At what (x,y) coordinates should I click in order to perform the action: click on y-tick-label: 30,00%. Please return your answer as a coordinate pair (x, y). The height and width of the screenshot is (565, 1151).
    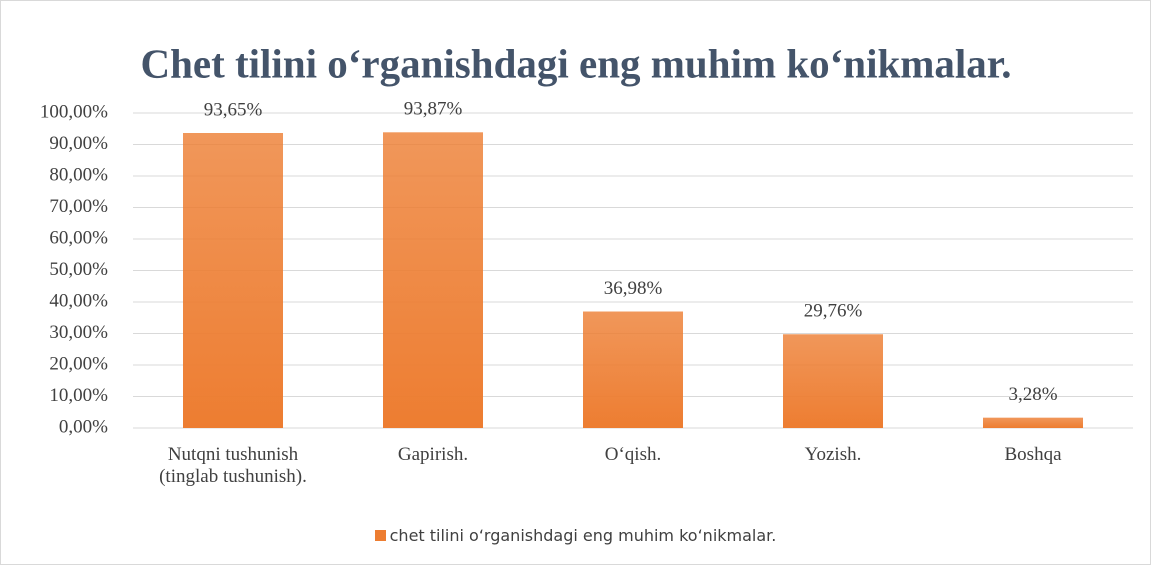
    Looking at the image, I should click on (78, 332).